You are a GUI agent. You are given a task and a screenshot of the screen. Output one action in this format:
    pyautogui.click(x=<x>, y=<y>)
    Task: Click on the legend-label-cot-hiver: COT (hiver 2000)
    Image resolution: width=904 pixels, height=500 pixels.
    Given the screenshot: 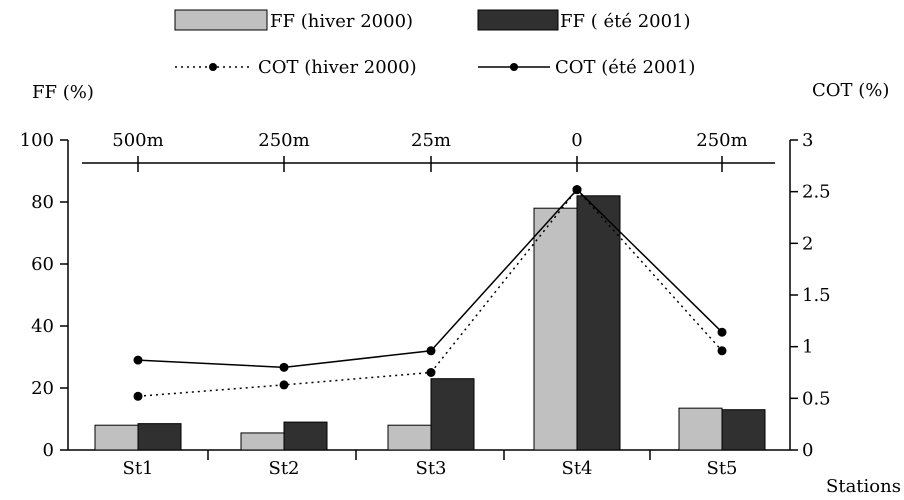 What is the action you would take?
    pyautogui.click(x=337, y=67)
    